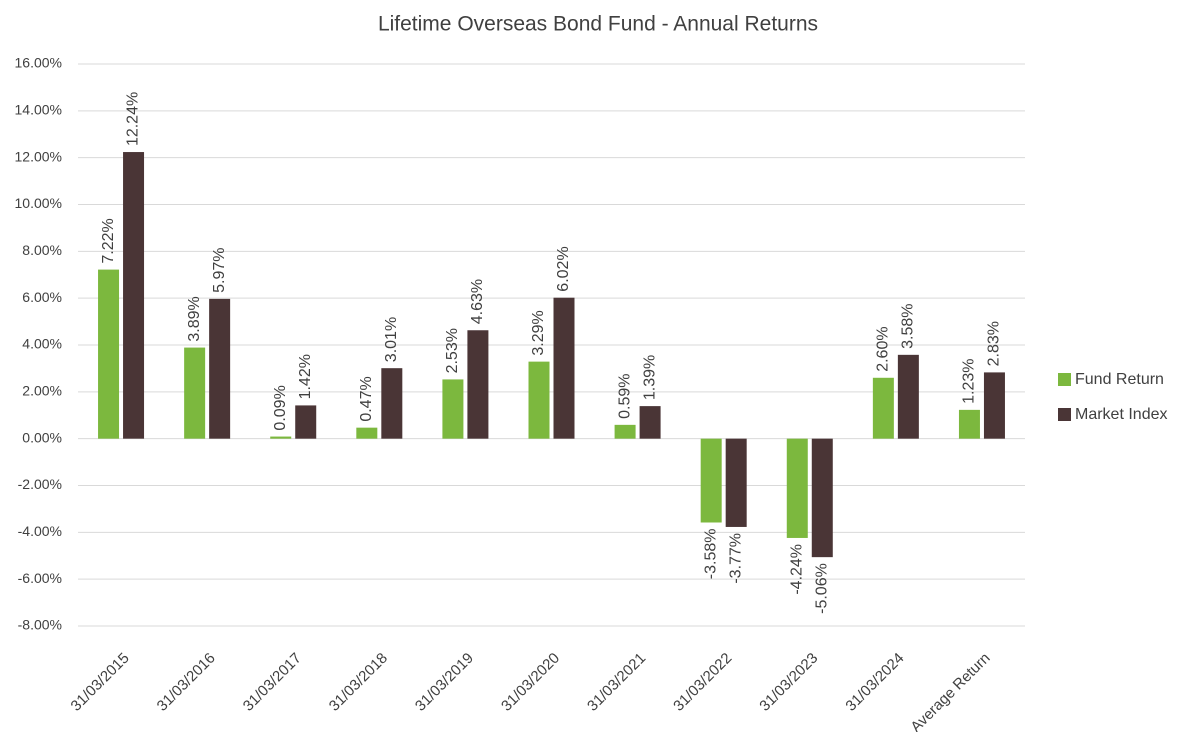 The height and width of the screenshot is (732, 1181). I want to click on data-label: 0.47%, so click(366, 398).